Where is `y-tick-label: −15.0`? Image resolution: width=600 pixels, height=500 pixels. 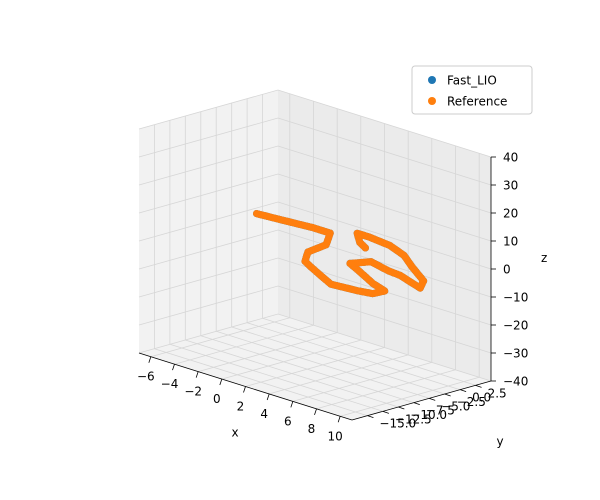 y-tick-label: −15.0 is located at coordinates (397, 424).